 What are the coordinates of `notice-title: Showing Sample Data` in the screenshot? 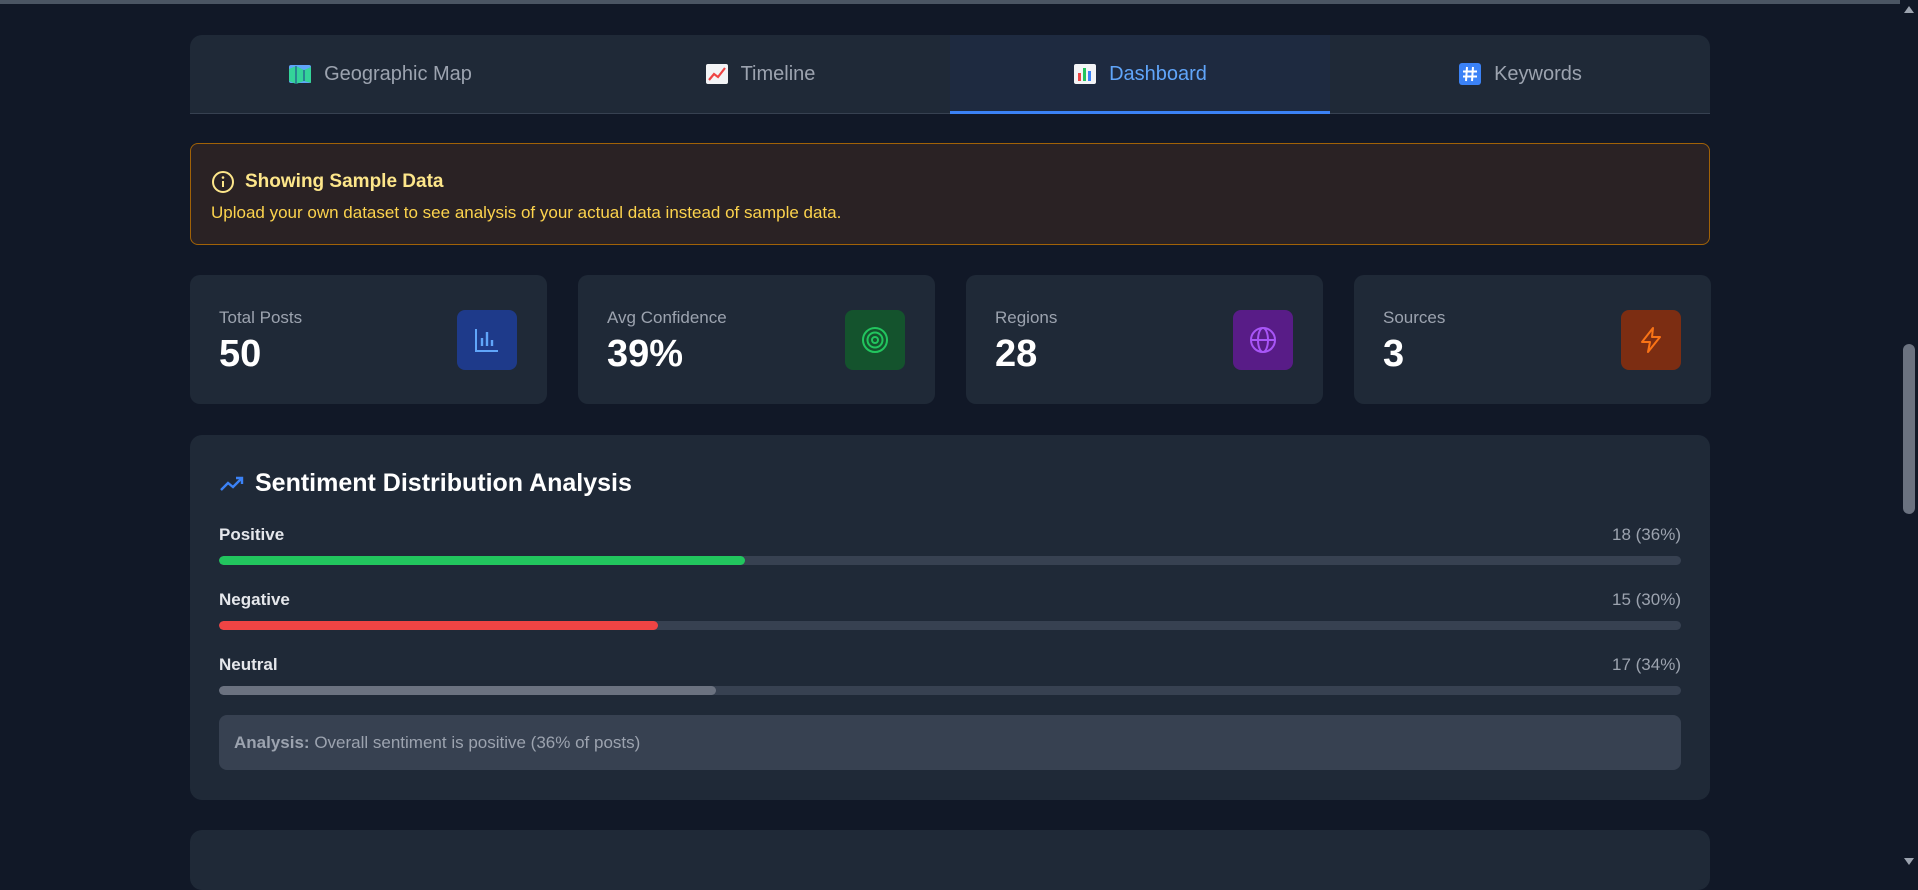 It's located at (327, 182).